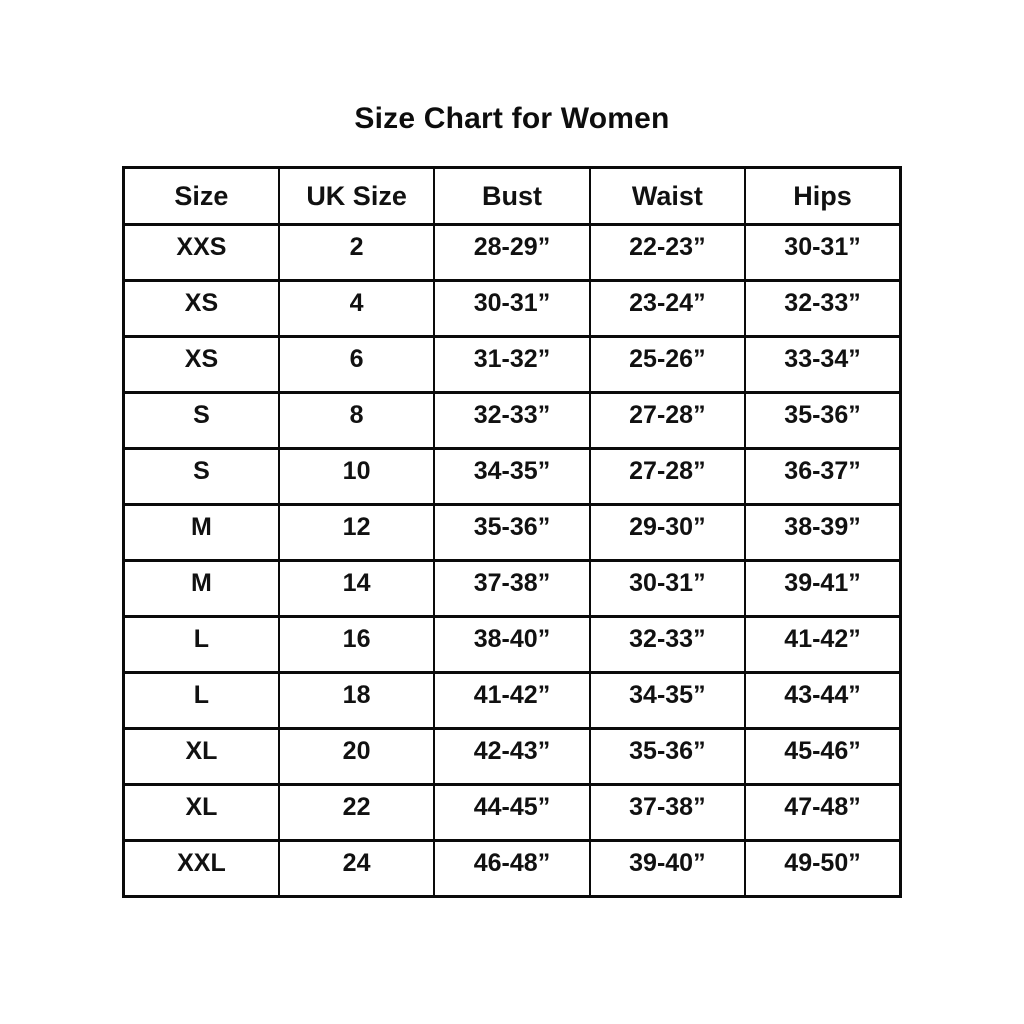 The height and width of the screenshot is (1024, 1024). What do you see at coordinates (201, 252) in the screenshot?
I see `cell-size: XXS` at bounding box center [201, 252].